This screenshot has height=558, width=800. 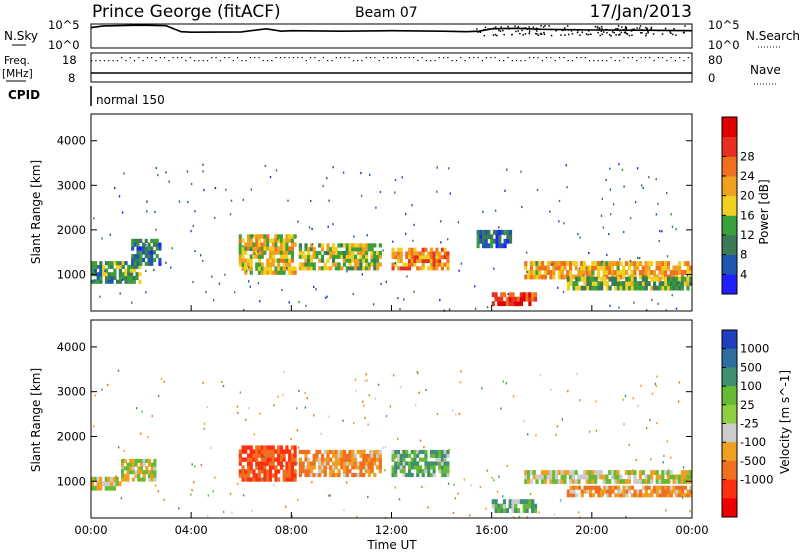 What do you see at coordinates (729, 225) in the screenshot?
I see `power-cbar-segment` at bounding box center [729, 225].